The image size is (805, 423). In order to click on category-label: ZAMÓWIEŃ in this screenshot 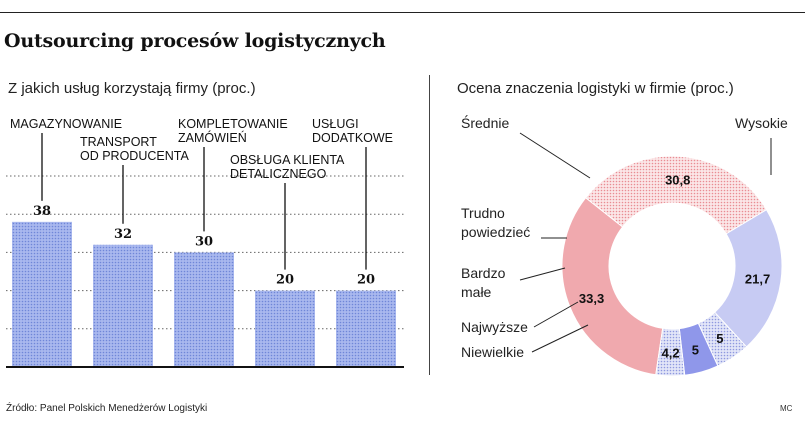, I will do `click(212, 137)`.